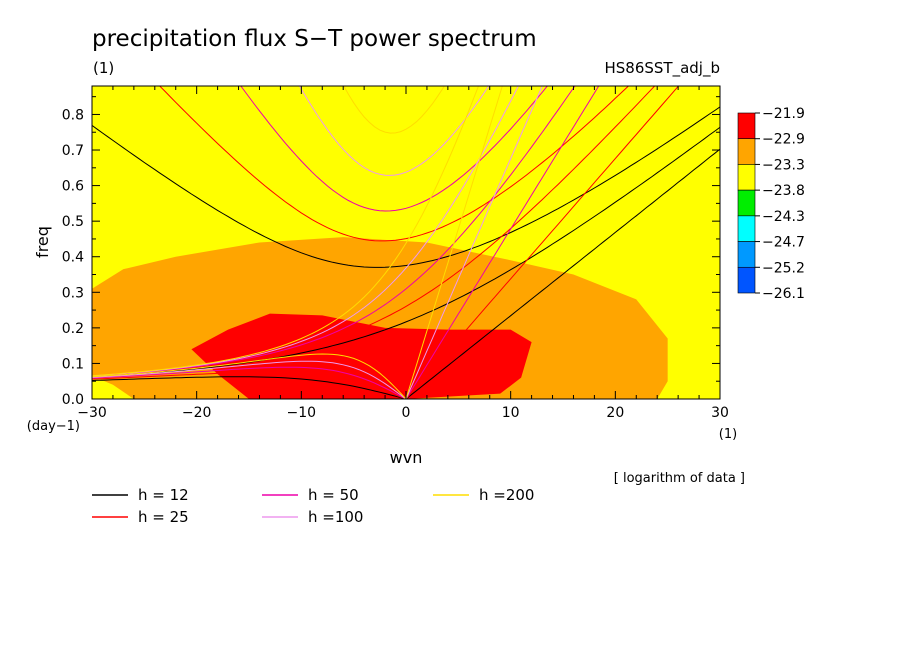 This screenshot has height=654, width=904. What do you see at coordinates (53, 426) in the screenshot?
I see `y-unit-label: (day−1)` at bounding box center [53, 426].